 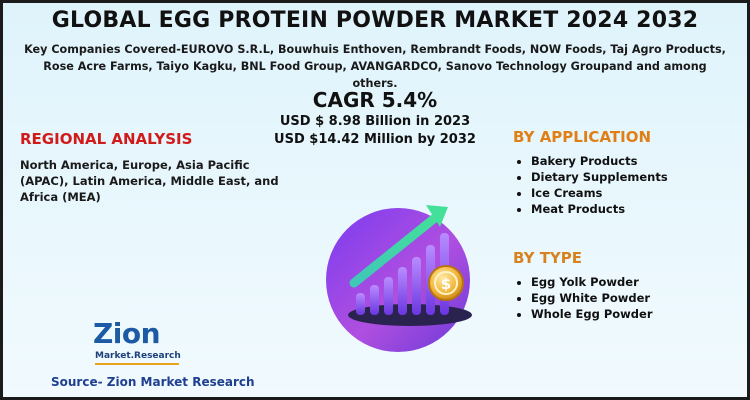 What do you see at coordinates (599, 177) in the screenshot?
I see `list-item: Dietary Supplements` at bounding box center [599, 177].